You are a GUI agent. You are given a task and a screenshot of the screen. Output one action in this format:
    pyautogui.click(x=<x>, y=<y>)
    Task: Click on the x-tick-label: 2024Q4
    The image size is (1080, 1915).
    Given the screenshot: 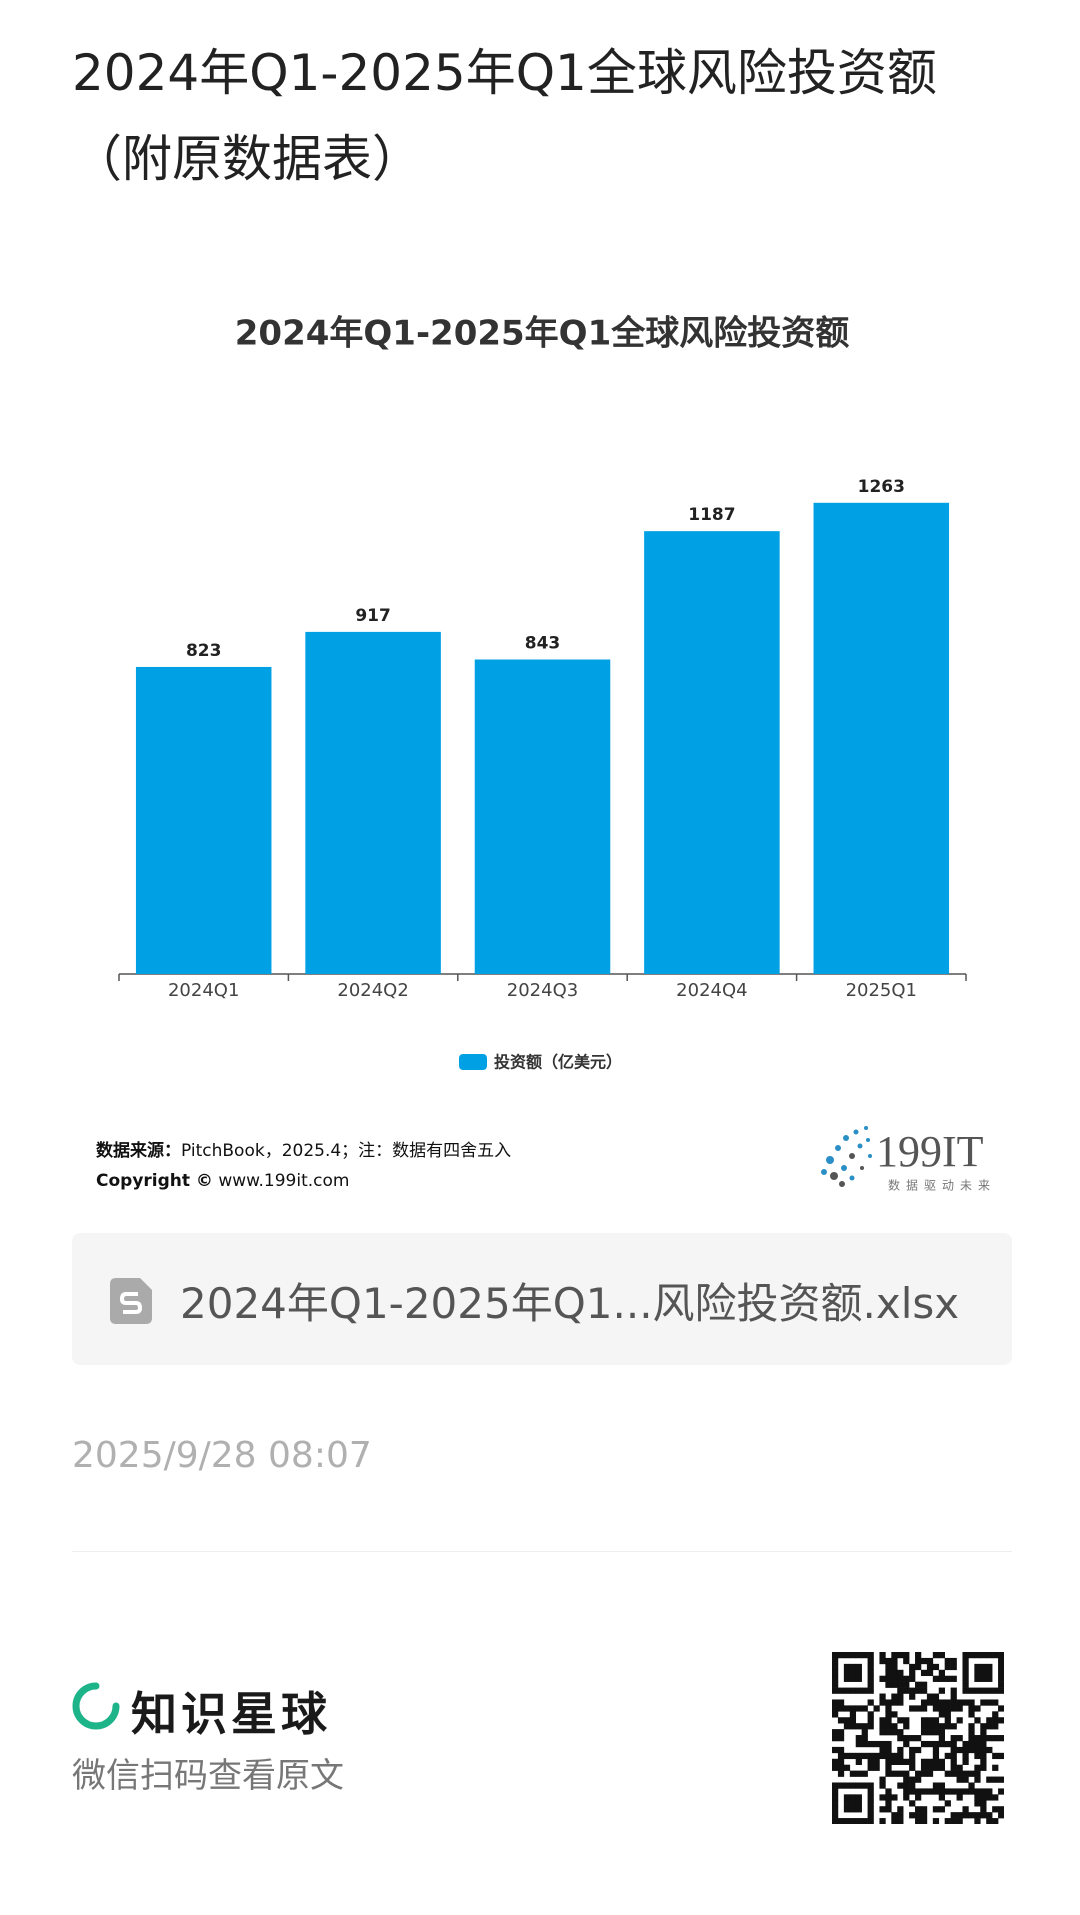 What is the action you would take?
    pyautogui.click(x=711, y=990)
    